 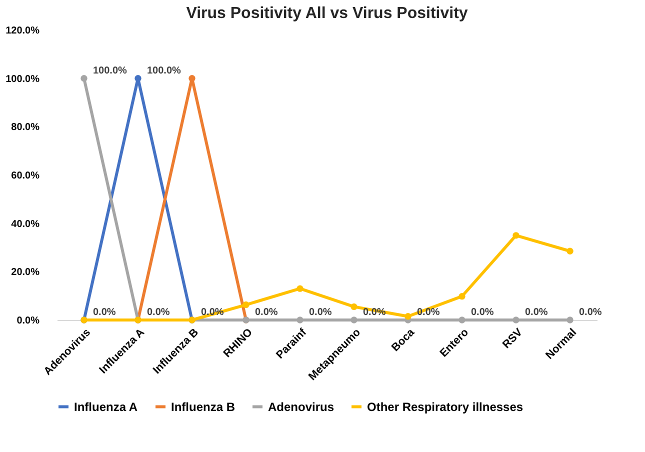 I want to click on y-tick-label: 60.0%, so click(x=25, y=176).